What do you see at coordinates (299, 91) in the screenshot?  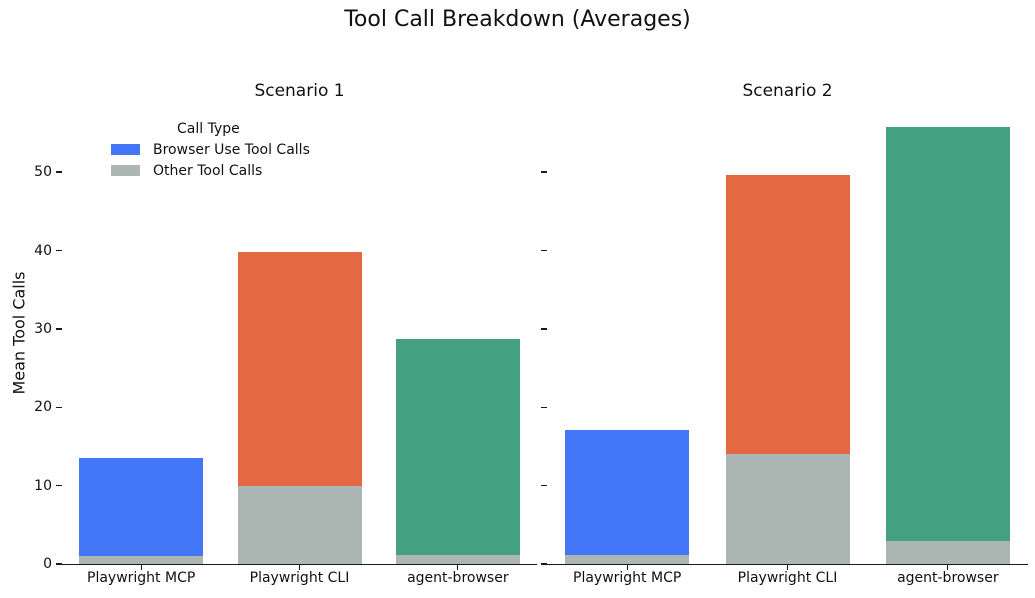 I see `facet-title-scenario-1: Scenario 1` at bounding box center [299, 91].